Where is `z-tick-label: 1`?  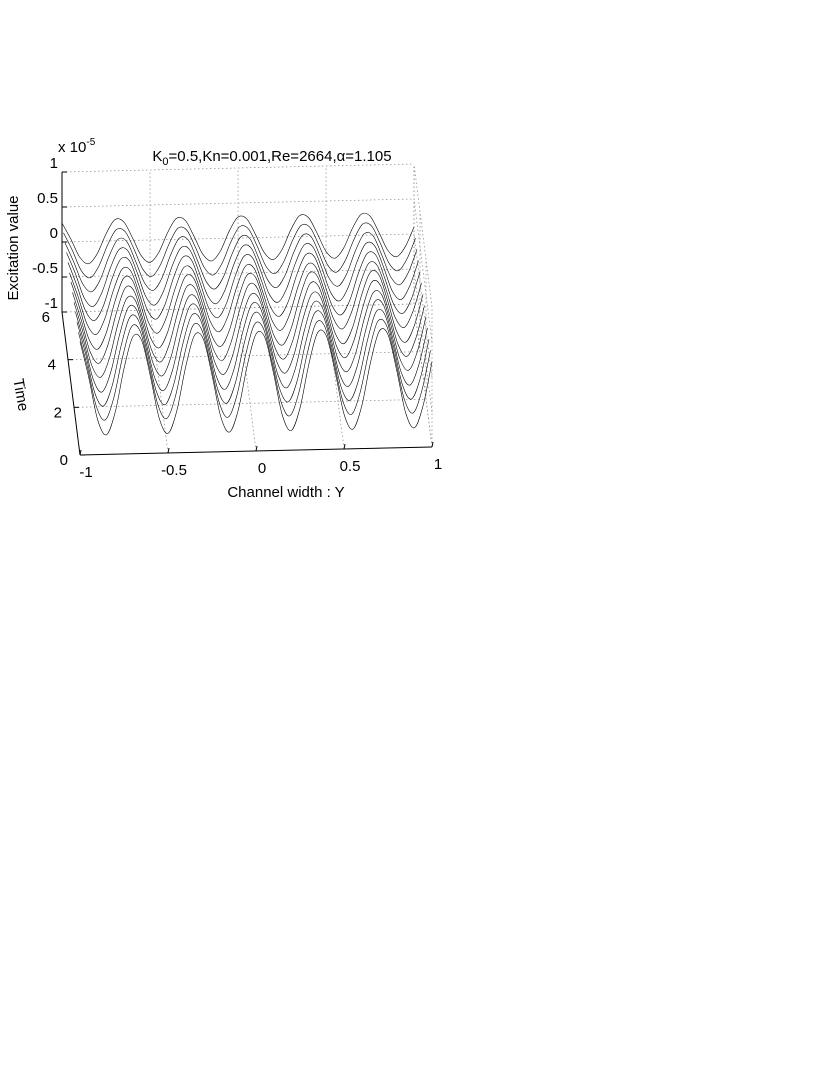 z-tick-label: 1 is located at coordinates (54, 163).